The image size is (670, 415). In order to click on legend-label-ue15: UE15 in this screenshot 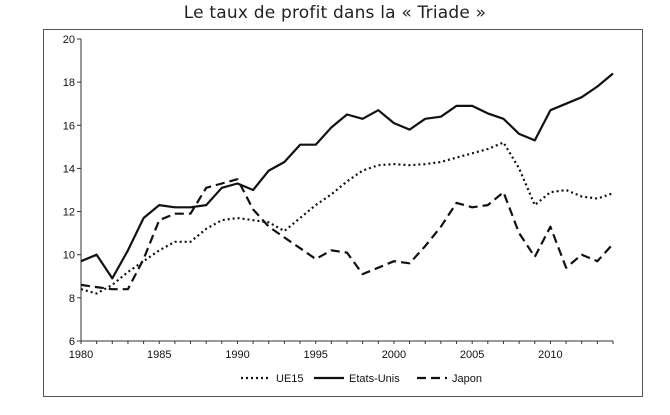, I will do `click(290, 379)`.